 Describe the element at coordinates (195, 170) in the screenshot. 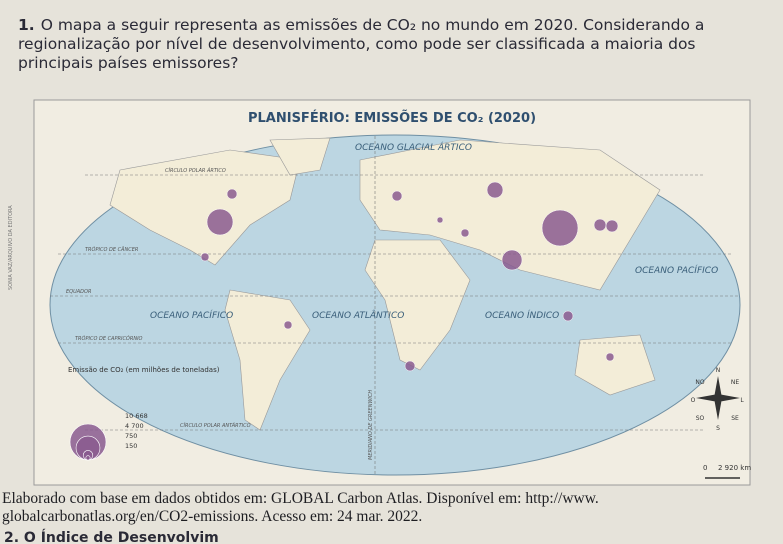

I see `line-label: CÍRCULO POLAR ÁRTICO` at that location.